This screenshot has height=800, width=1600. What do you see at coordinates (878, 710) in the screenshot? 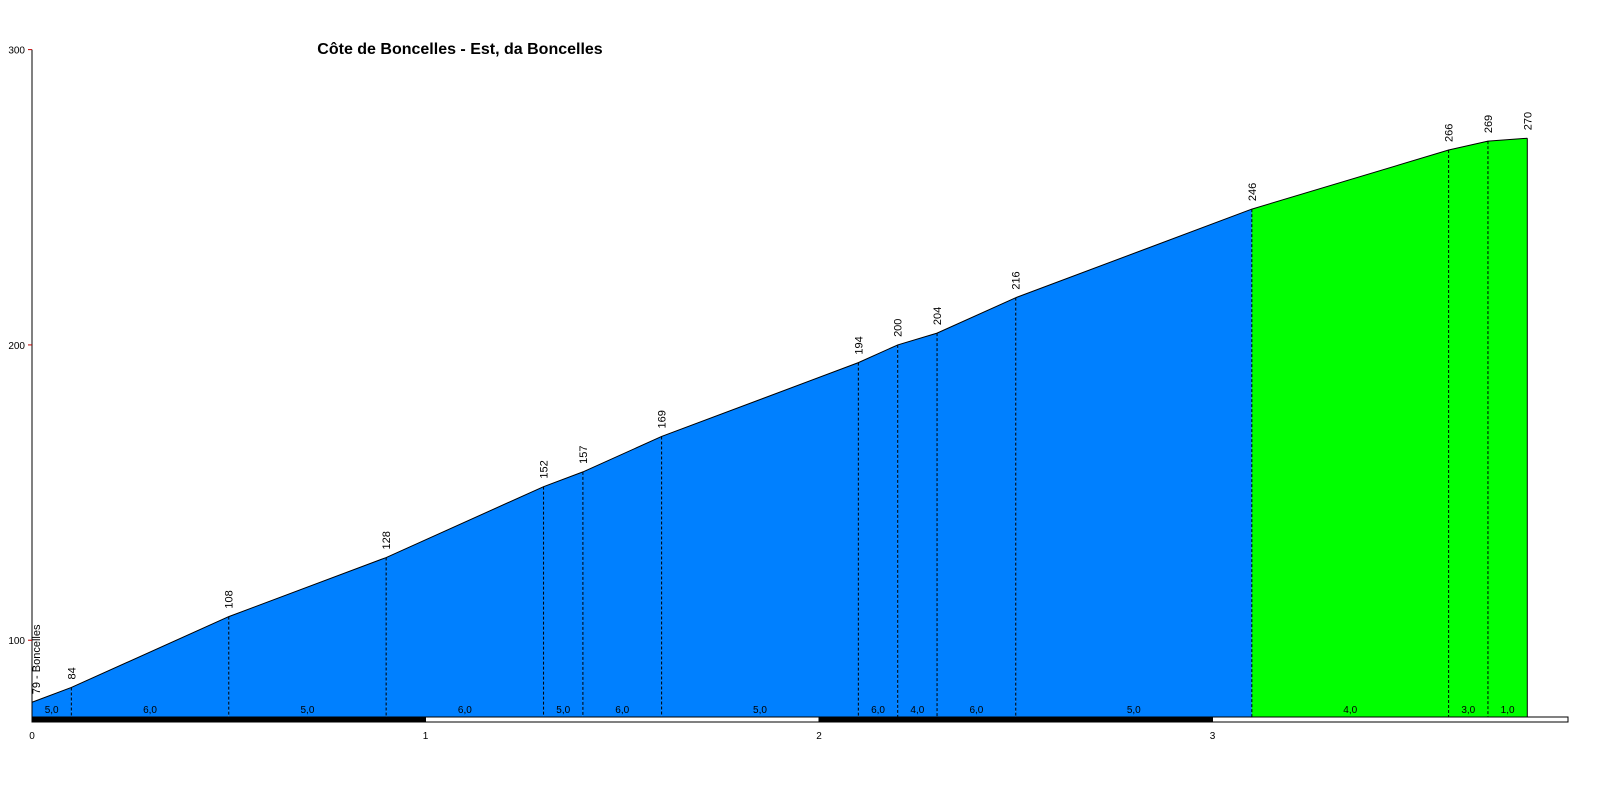
I see `gradient-label-7: 6,0` at bounding box center [878, 710].